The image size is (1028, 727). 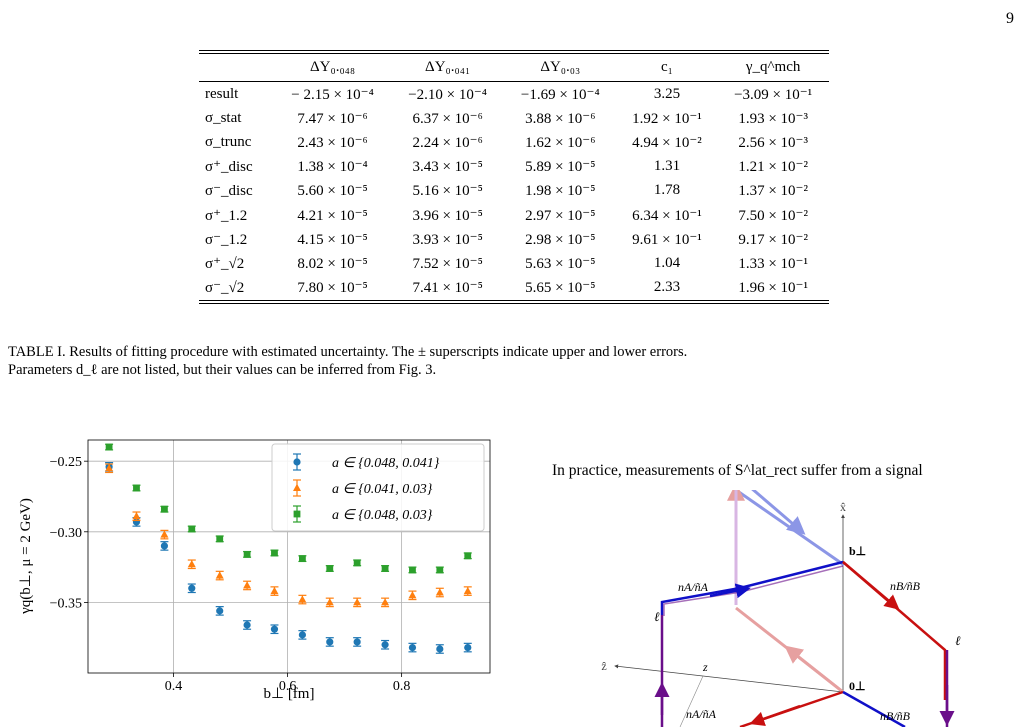 I want to click on z-label: z, so click(x=705, y=667).